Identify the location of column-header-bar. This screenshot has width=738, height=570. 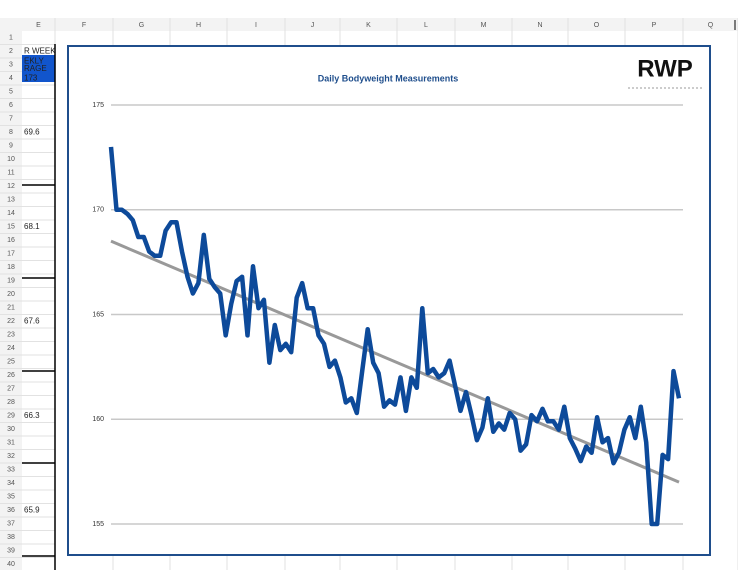
(369, 24).